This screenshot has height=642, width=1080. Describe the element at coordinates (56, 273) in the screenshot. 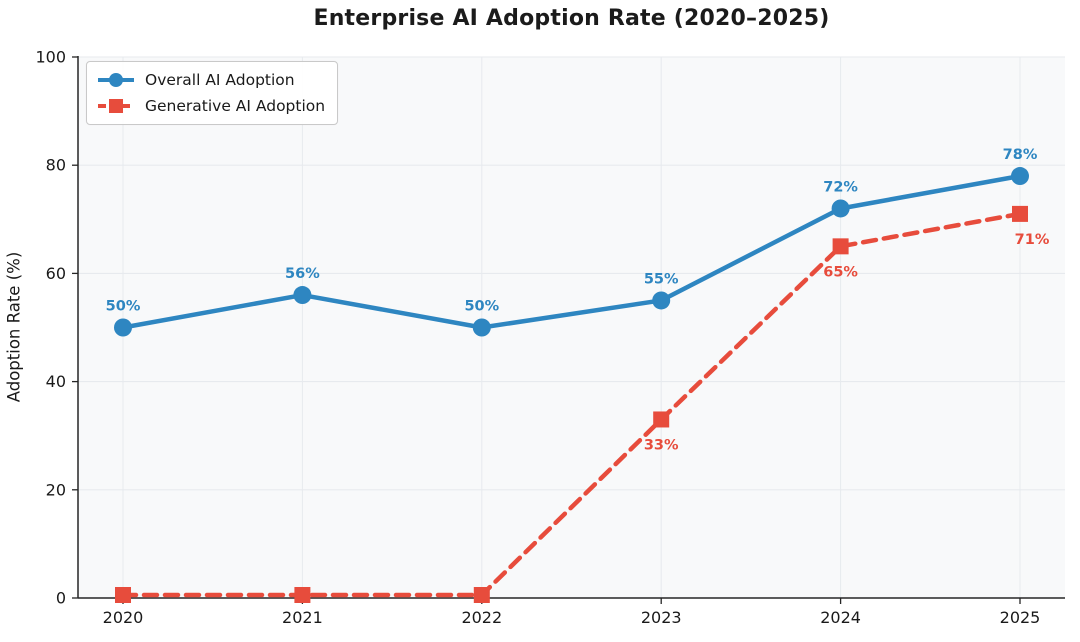

I see `y-tick-label: 60` at that location.